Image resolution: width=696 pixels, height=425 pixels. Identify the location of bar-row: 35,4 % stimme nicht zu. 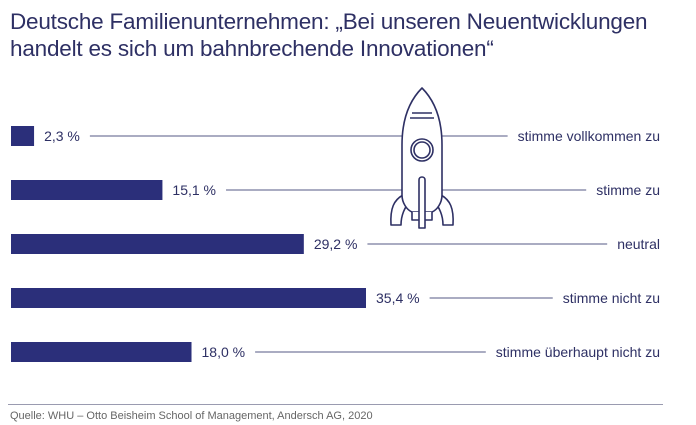
(335, 298).